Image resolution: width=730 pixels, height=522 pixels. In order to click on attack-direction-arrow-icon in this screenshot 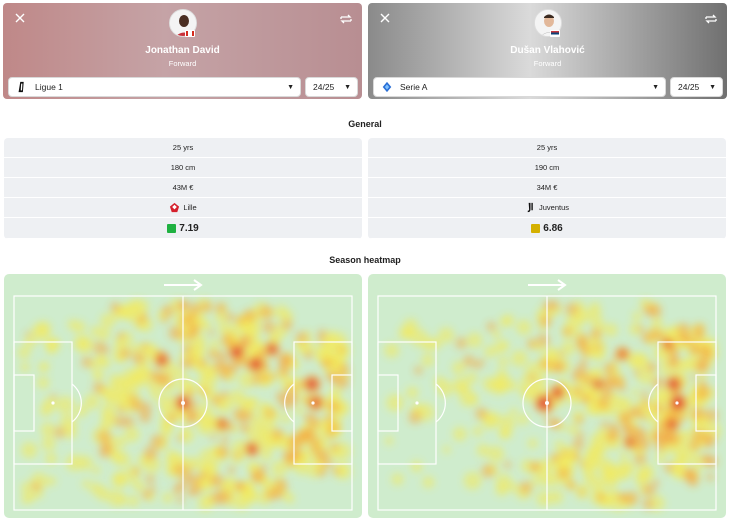, I will do `click(547, 285)`.